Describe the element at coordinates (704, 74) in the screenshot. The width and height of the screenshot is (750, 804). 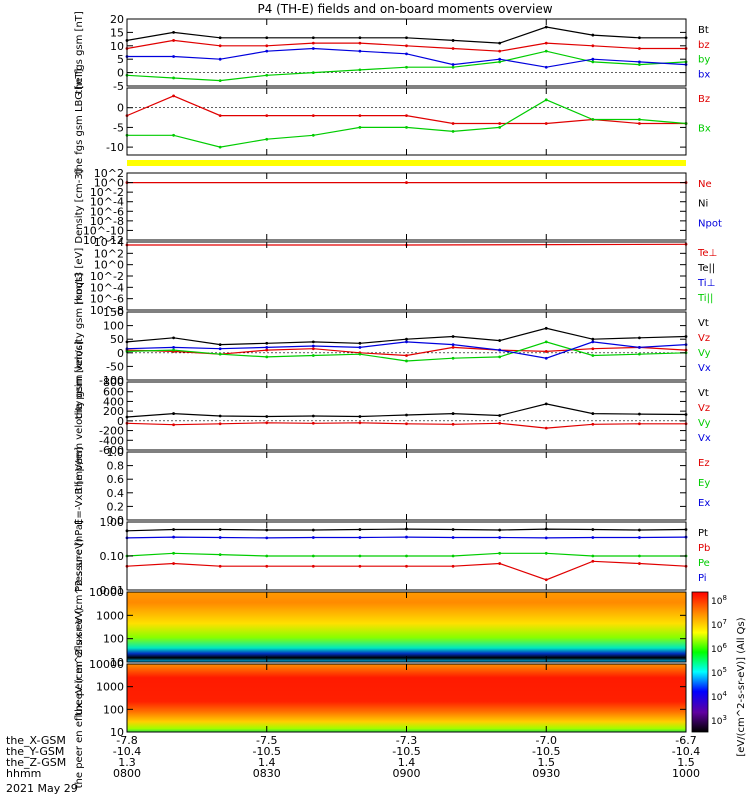
I see `legend-entry-bx: bx` at that location.